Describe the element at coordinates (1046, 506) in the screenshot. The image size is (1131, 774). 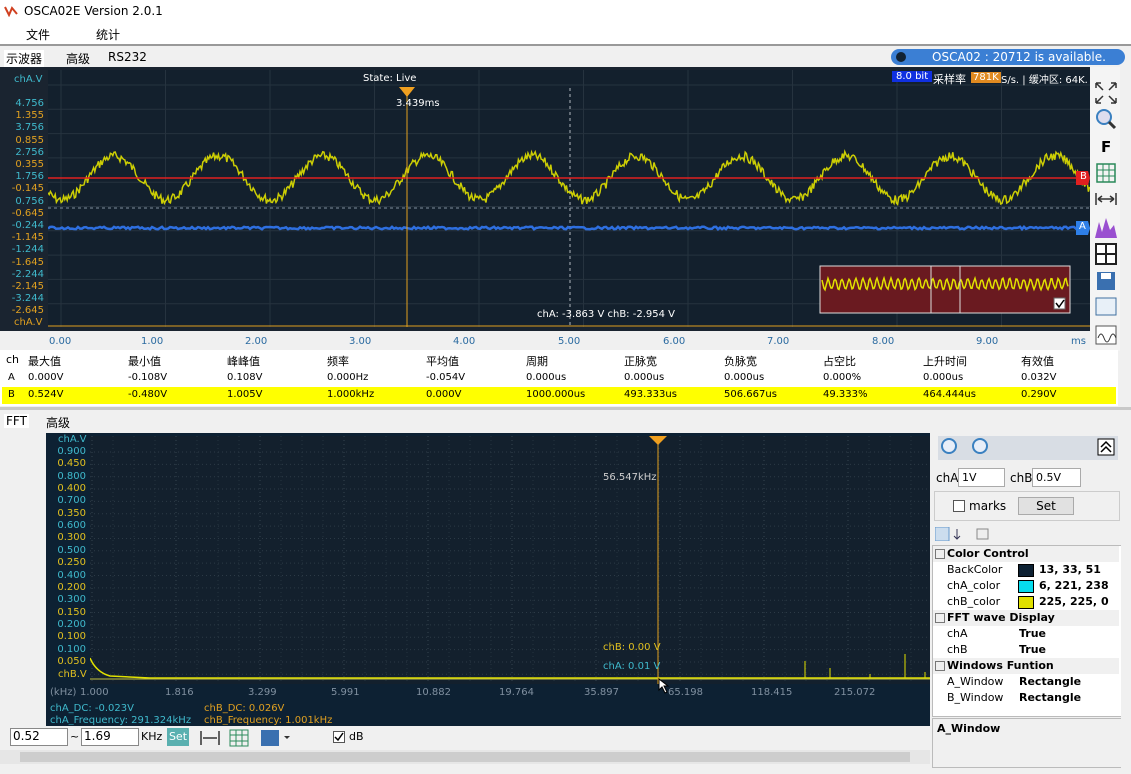
I see `marks-set-button: Set` at that location.